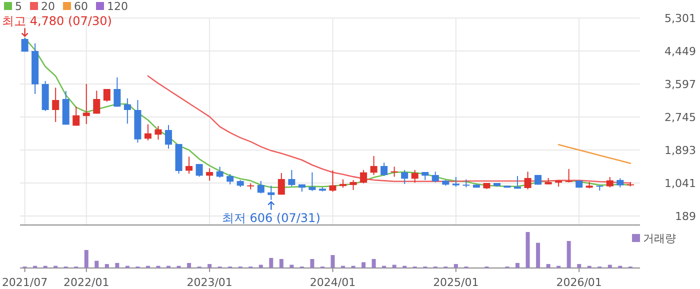 Image resolution: width=700 pixels, height=289 pixels. What do you see at coordinates (57, 21) in the screenshot?
I see `annotation: 최고 4,780 (07/30)` at bounding box center [57, 21].